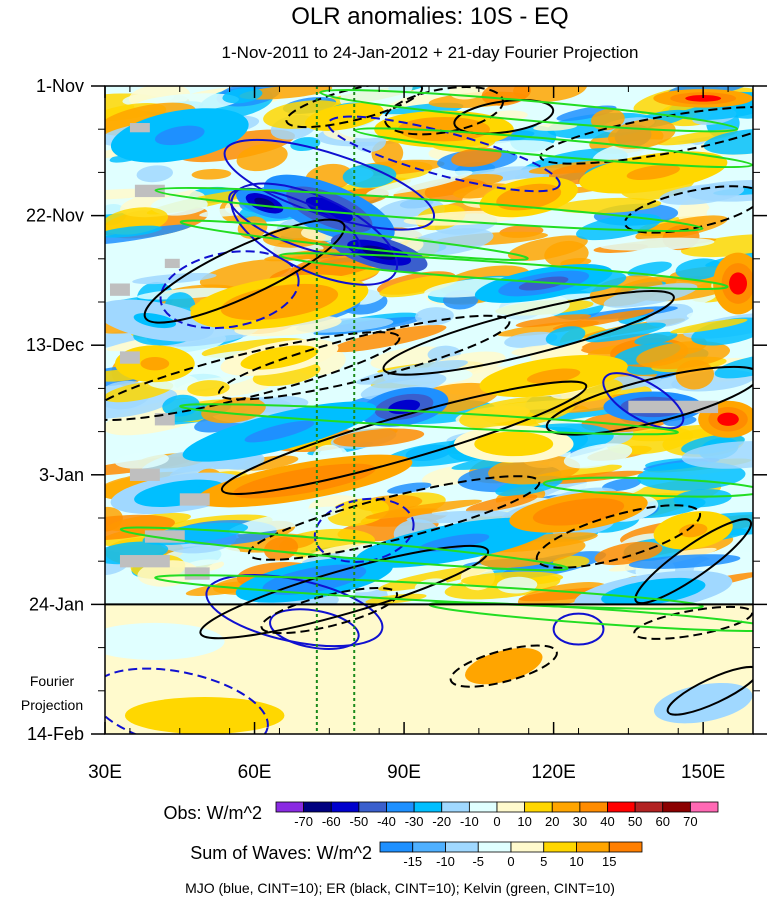 The height and width of the screenshot is (900, 772). What do you see at coordinates (441, 821) in the screenshot?
I see `colorbar-label: -20` at bounding box center [441, 821].